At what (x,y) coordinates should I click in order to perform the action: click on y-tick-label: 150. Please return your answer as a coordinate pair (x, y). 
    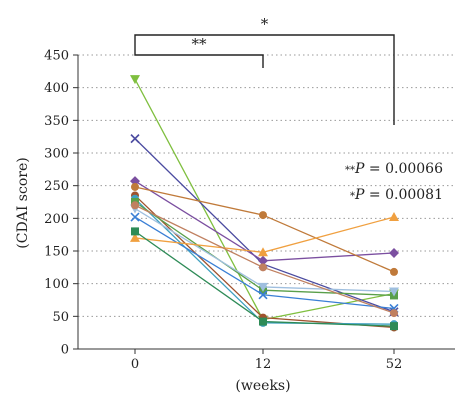
    Looking at the image, I should click on (56, 252).